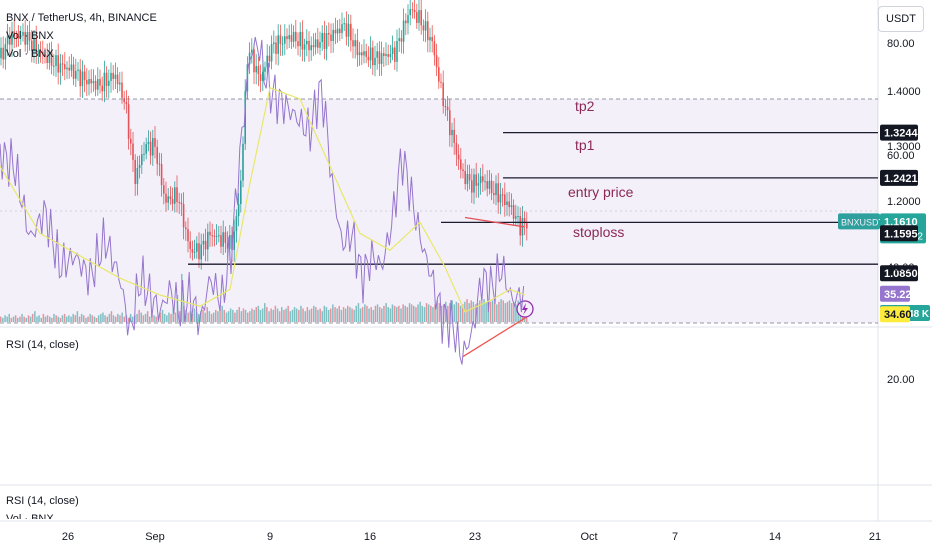 Image resolution: width=932 pixels, height=550 pixels. Describe the element at coordinates (42, 345) in the screenshot. I see `rsi-legend: RSI (14, close)` at that location.